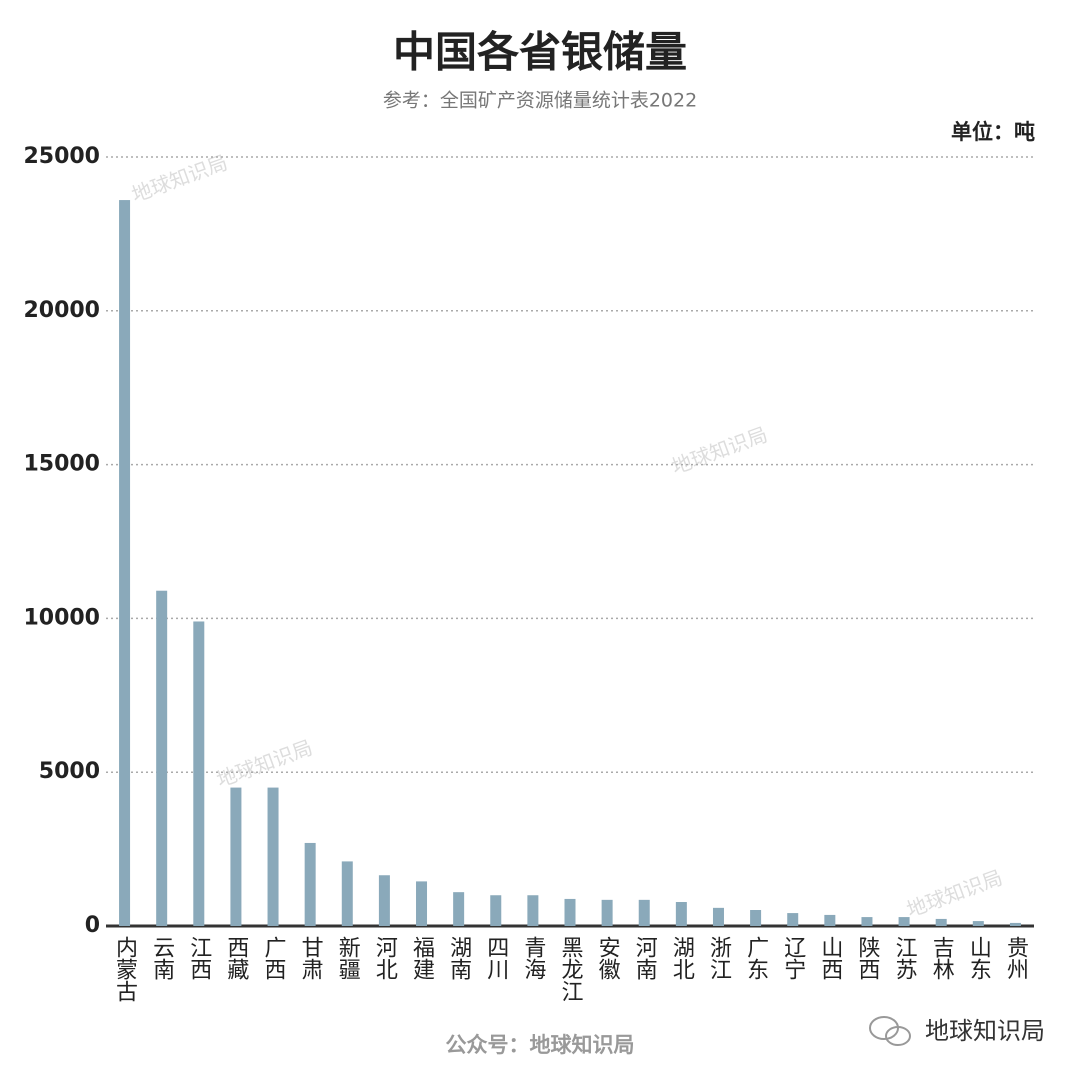  I want to click on x-tick-label: 湖北, so click(682, 958).